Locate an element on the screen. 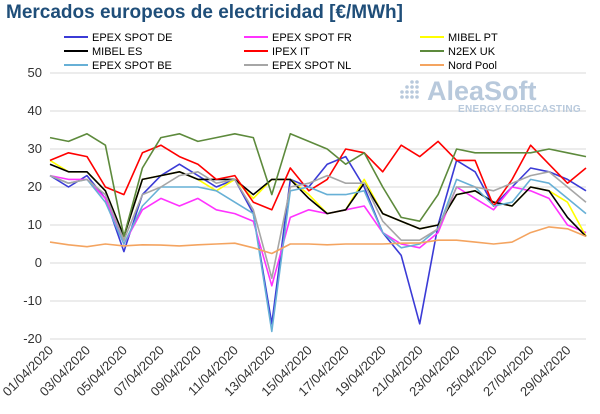  y-tick-label: -10 is located at coordinates (32, 300).